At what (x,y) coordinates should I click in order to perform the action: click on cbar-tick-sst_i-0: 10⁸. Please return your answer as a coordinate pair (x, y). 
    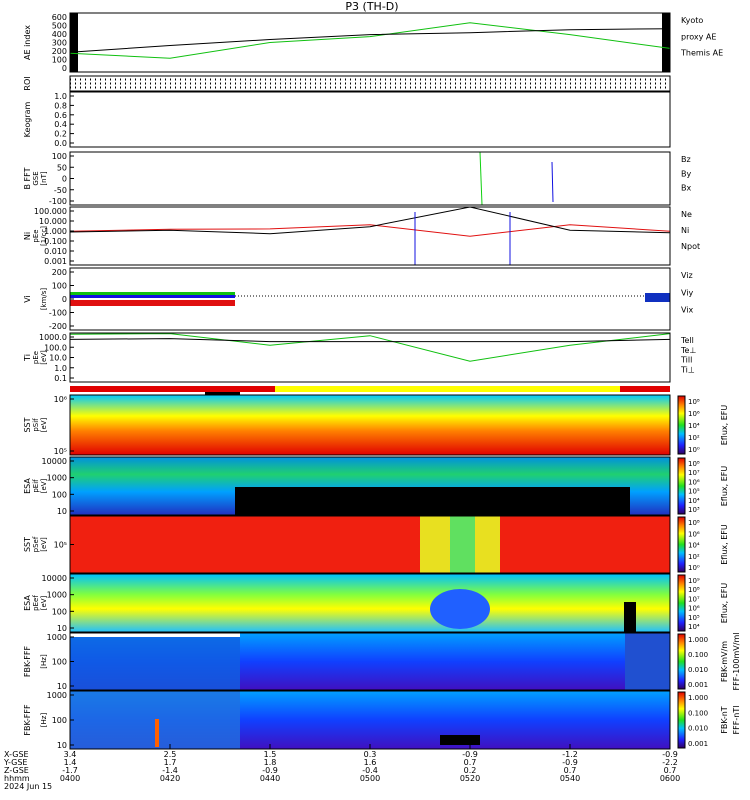
    Looking at the image, I should click on (694, 402).